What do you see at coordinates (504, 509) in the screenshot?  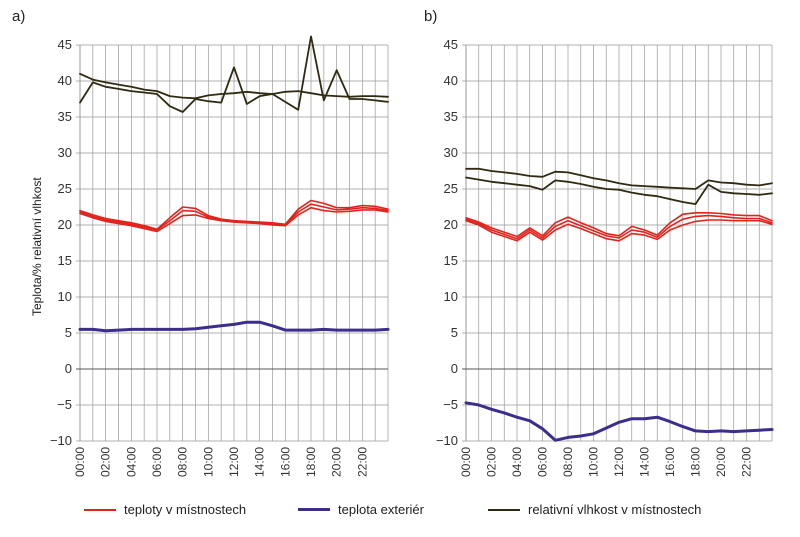 I see `legend-swatch-humidity` at bounding box center [504, 509].